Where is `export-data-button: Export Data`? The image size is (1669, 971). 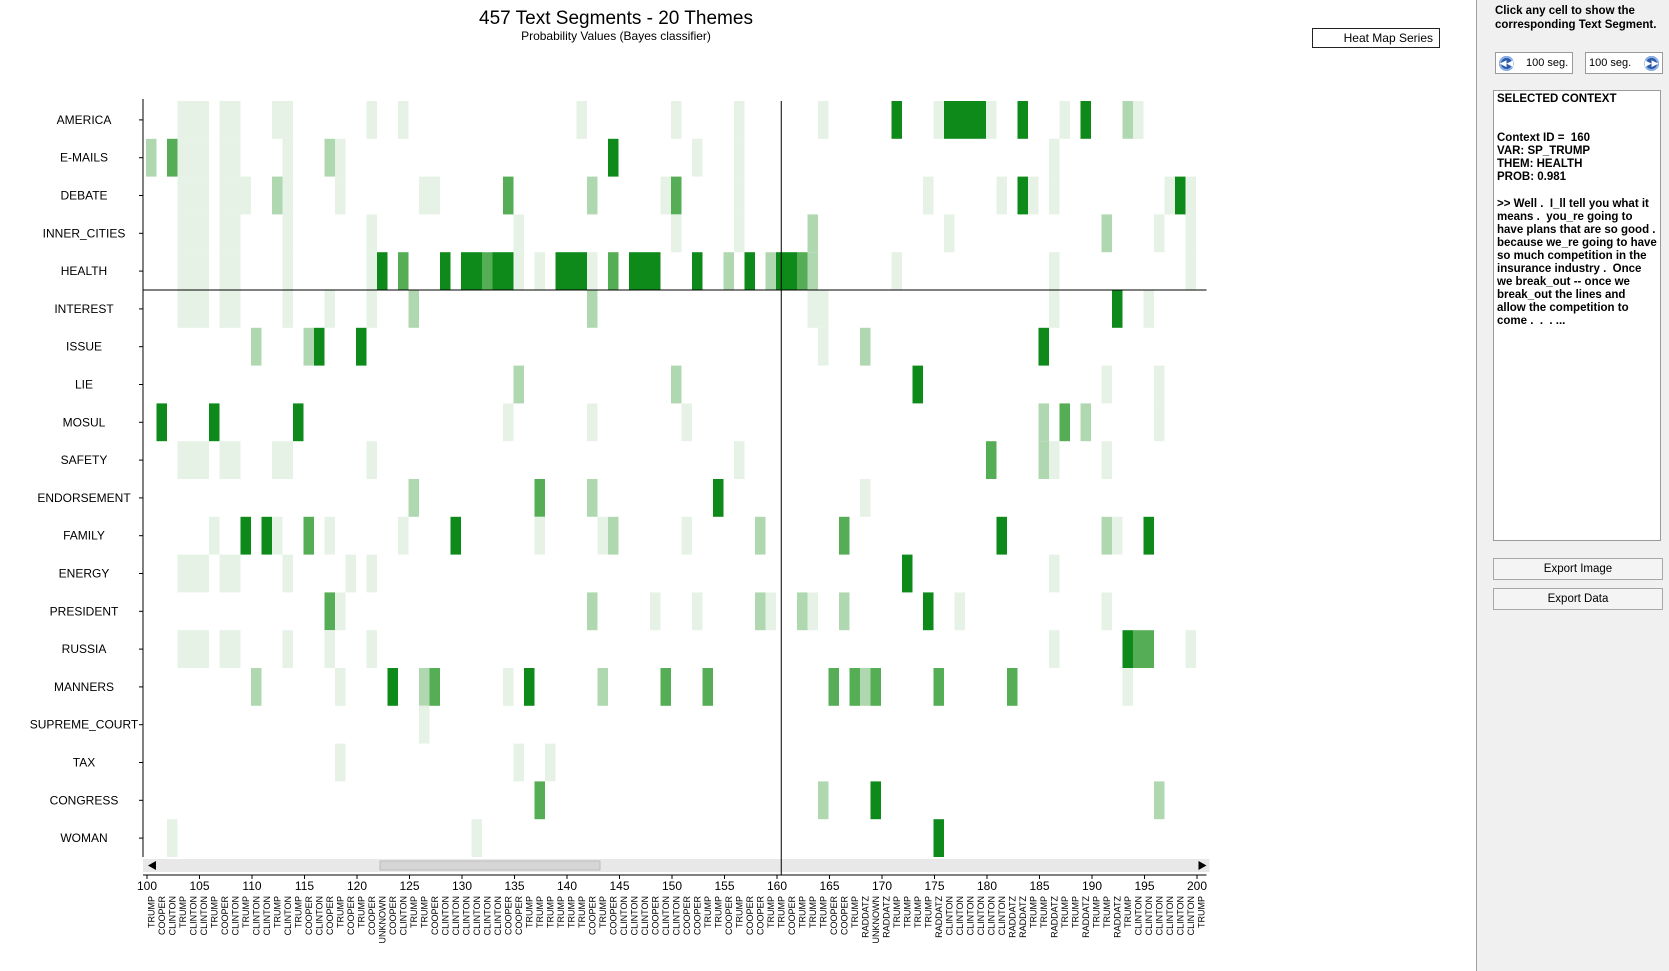
export-data-button: Export Data is located at coordinates (1578, 599).